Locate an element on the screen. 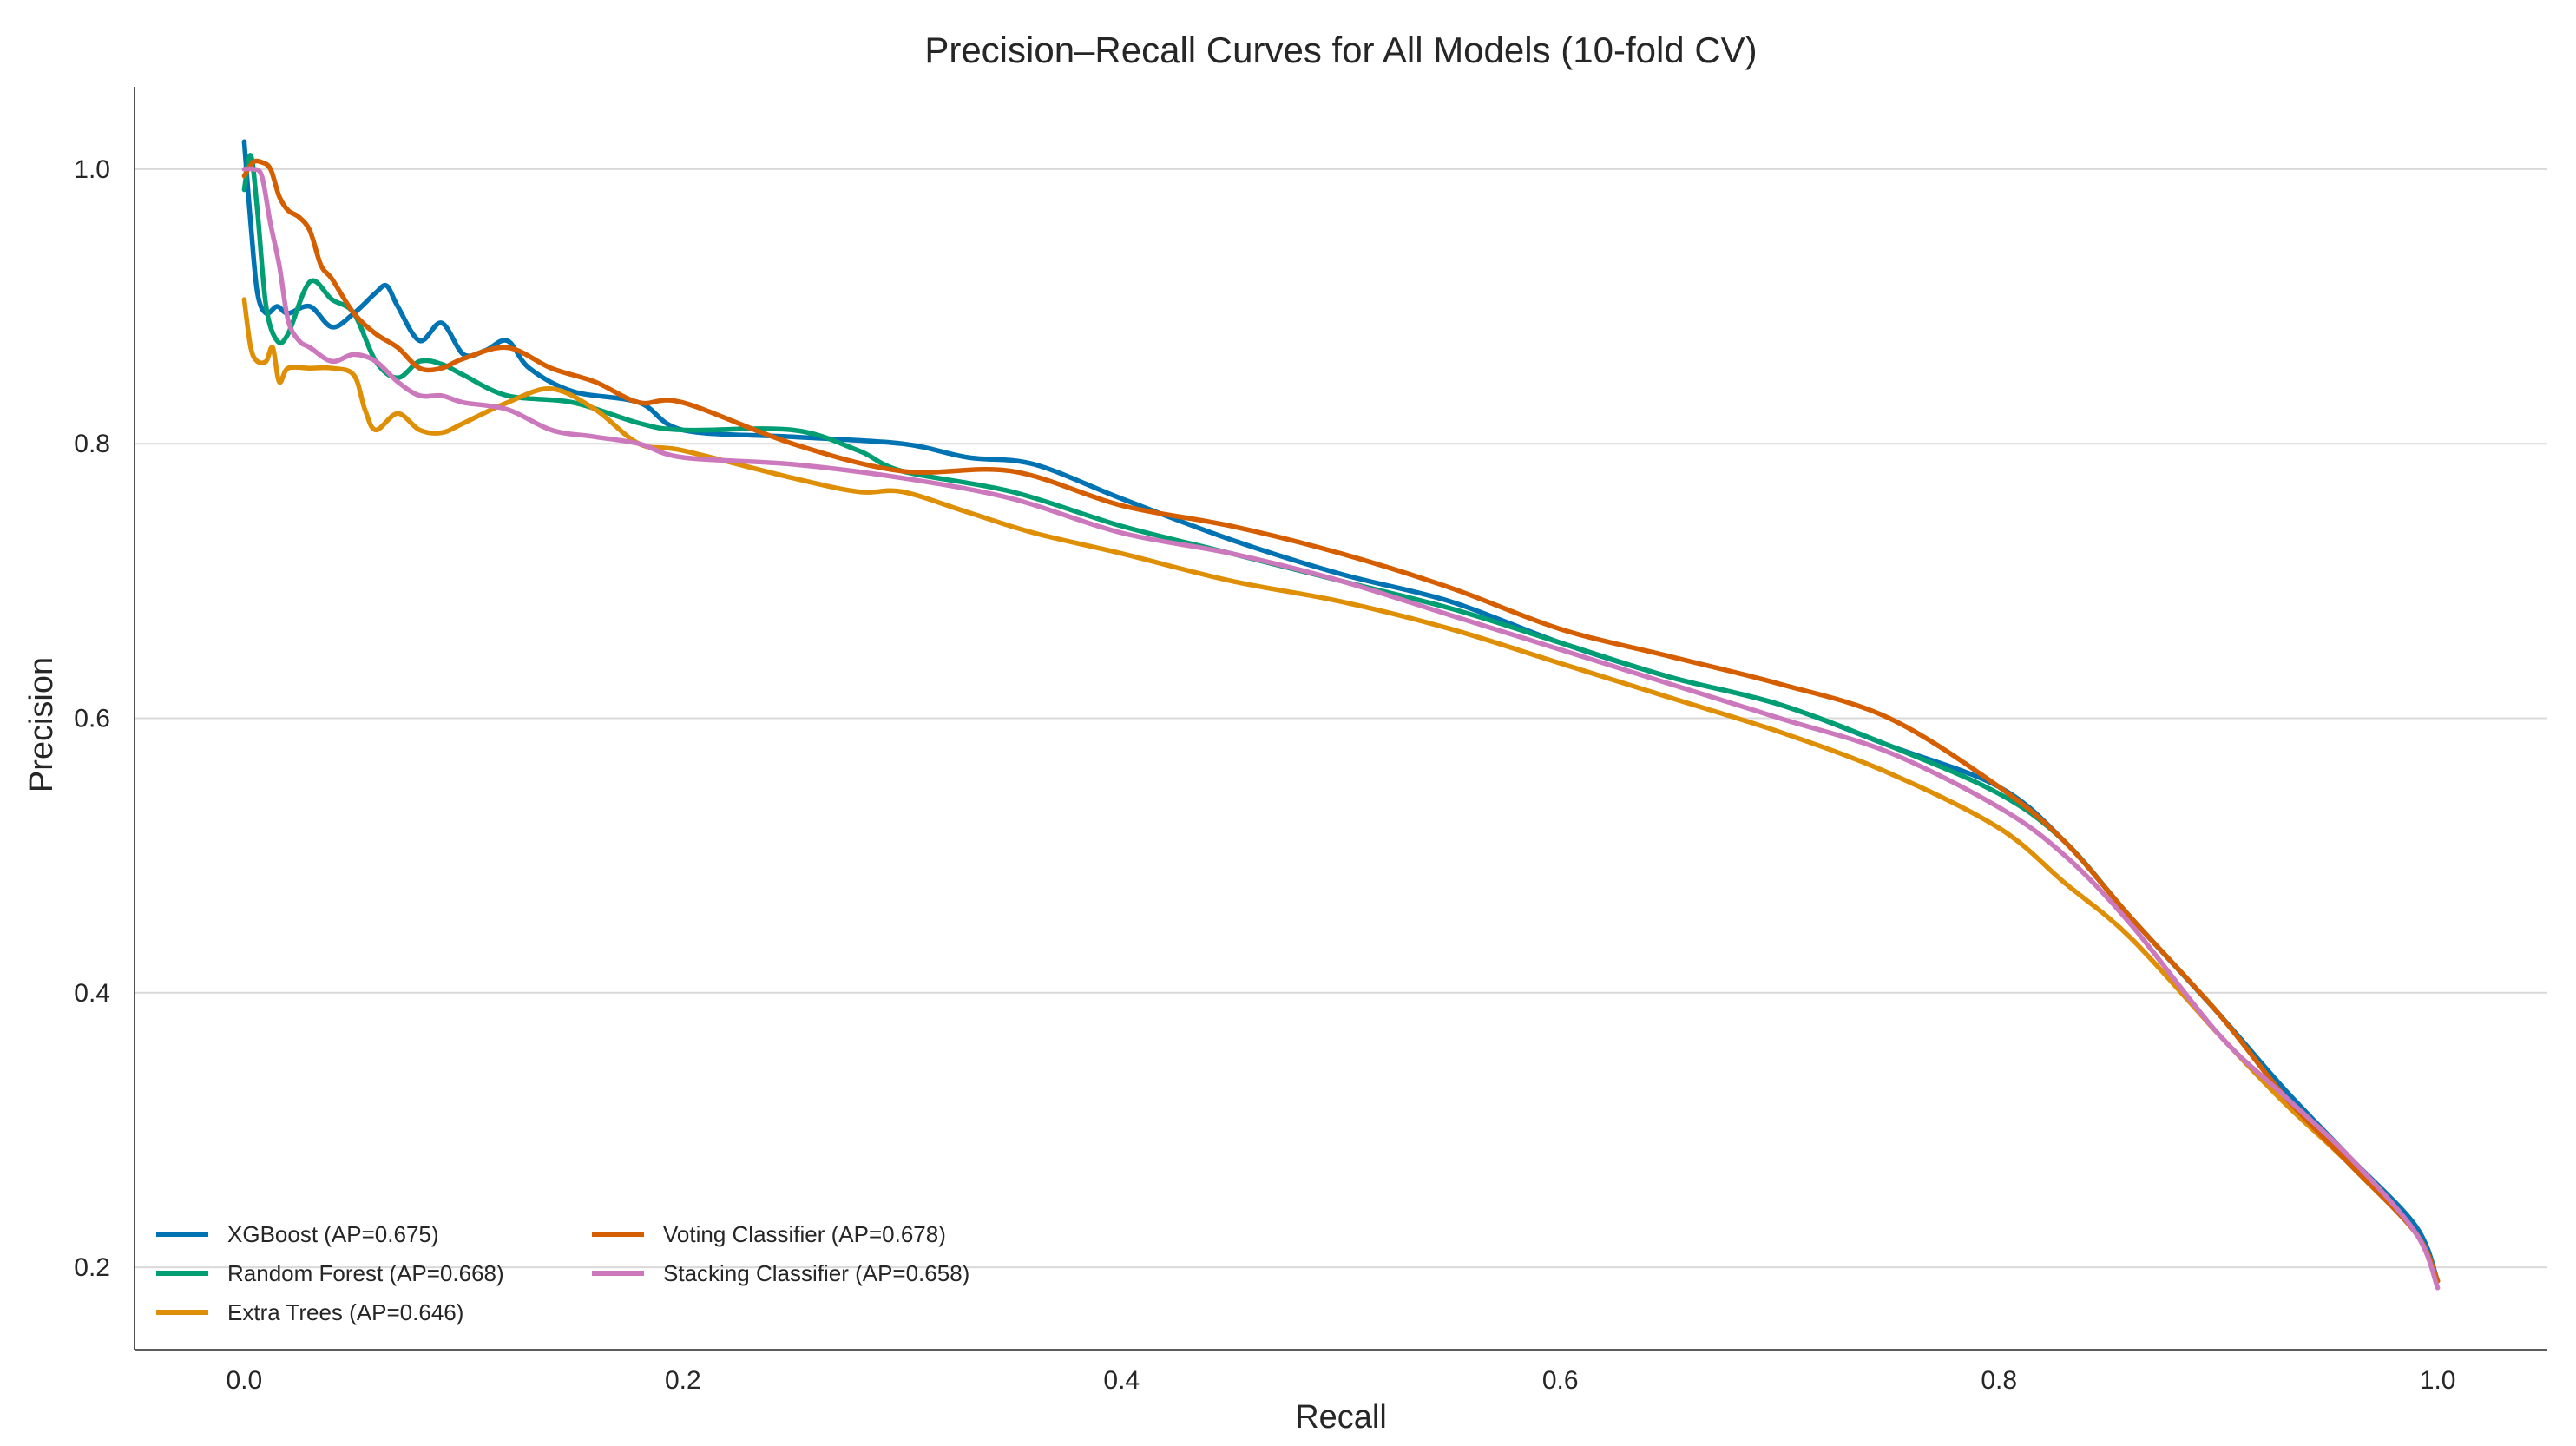  y-tick-labels: 0.2 0.4 0.6 0.8 1.0 is located at coordinates (92, 718).